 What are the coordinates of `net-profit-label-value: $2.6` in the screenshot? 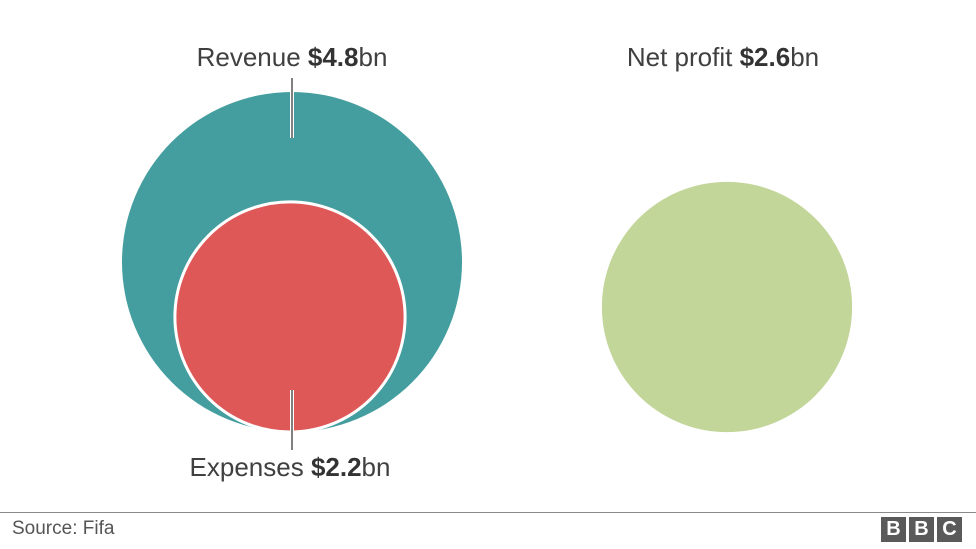 It's located at (765, 57).